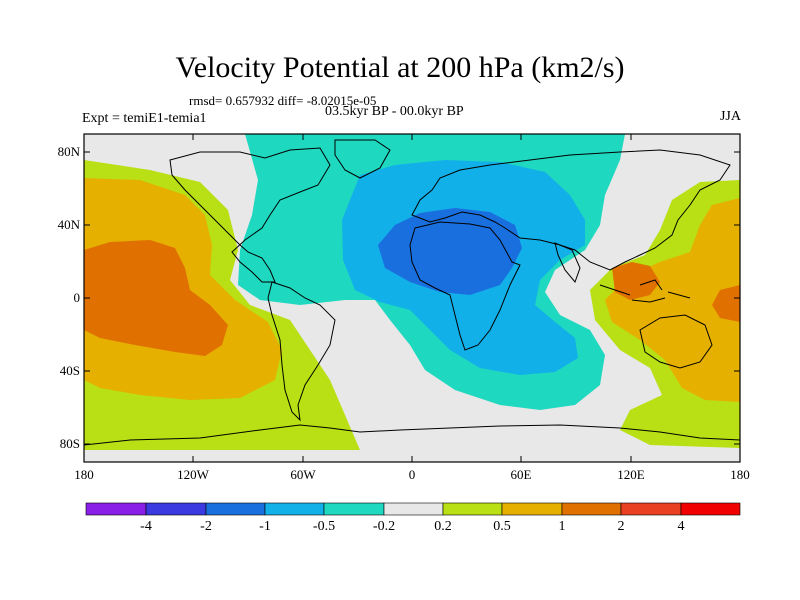  I want to click on lon-label-0: 0, so click(412, 474).